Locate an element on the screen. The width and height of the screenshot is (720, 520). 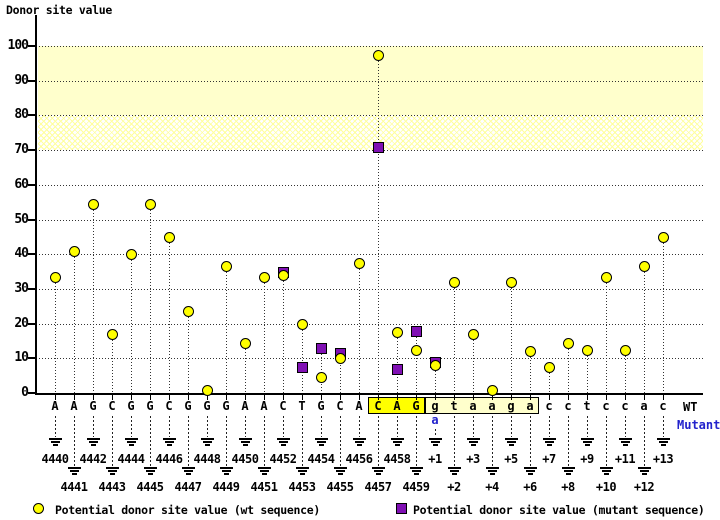
position-label: +7 is located at coordinates (549, 459).